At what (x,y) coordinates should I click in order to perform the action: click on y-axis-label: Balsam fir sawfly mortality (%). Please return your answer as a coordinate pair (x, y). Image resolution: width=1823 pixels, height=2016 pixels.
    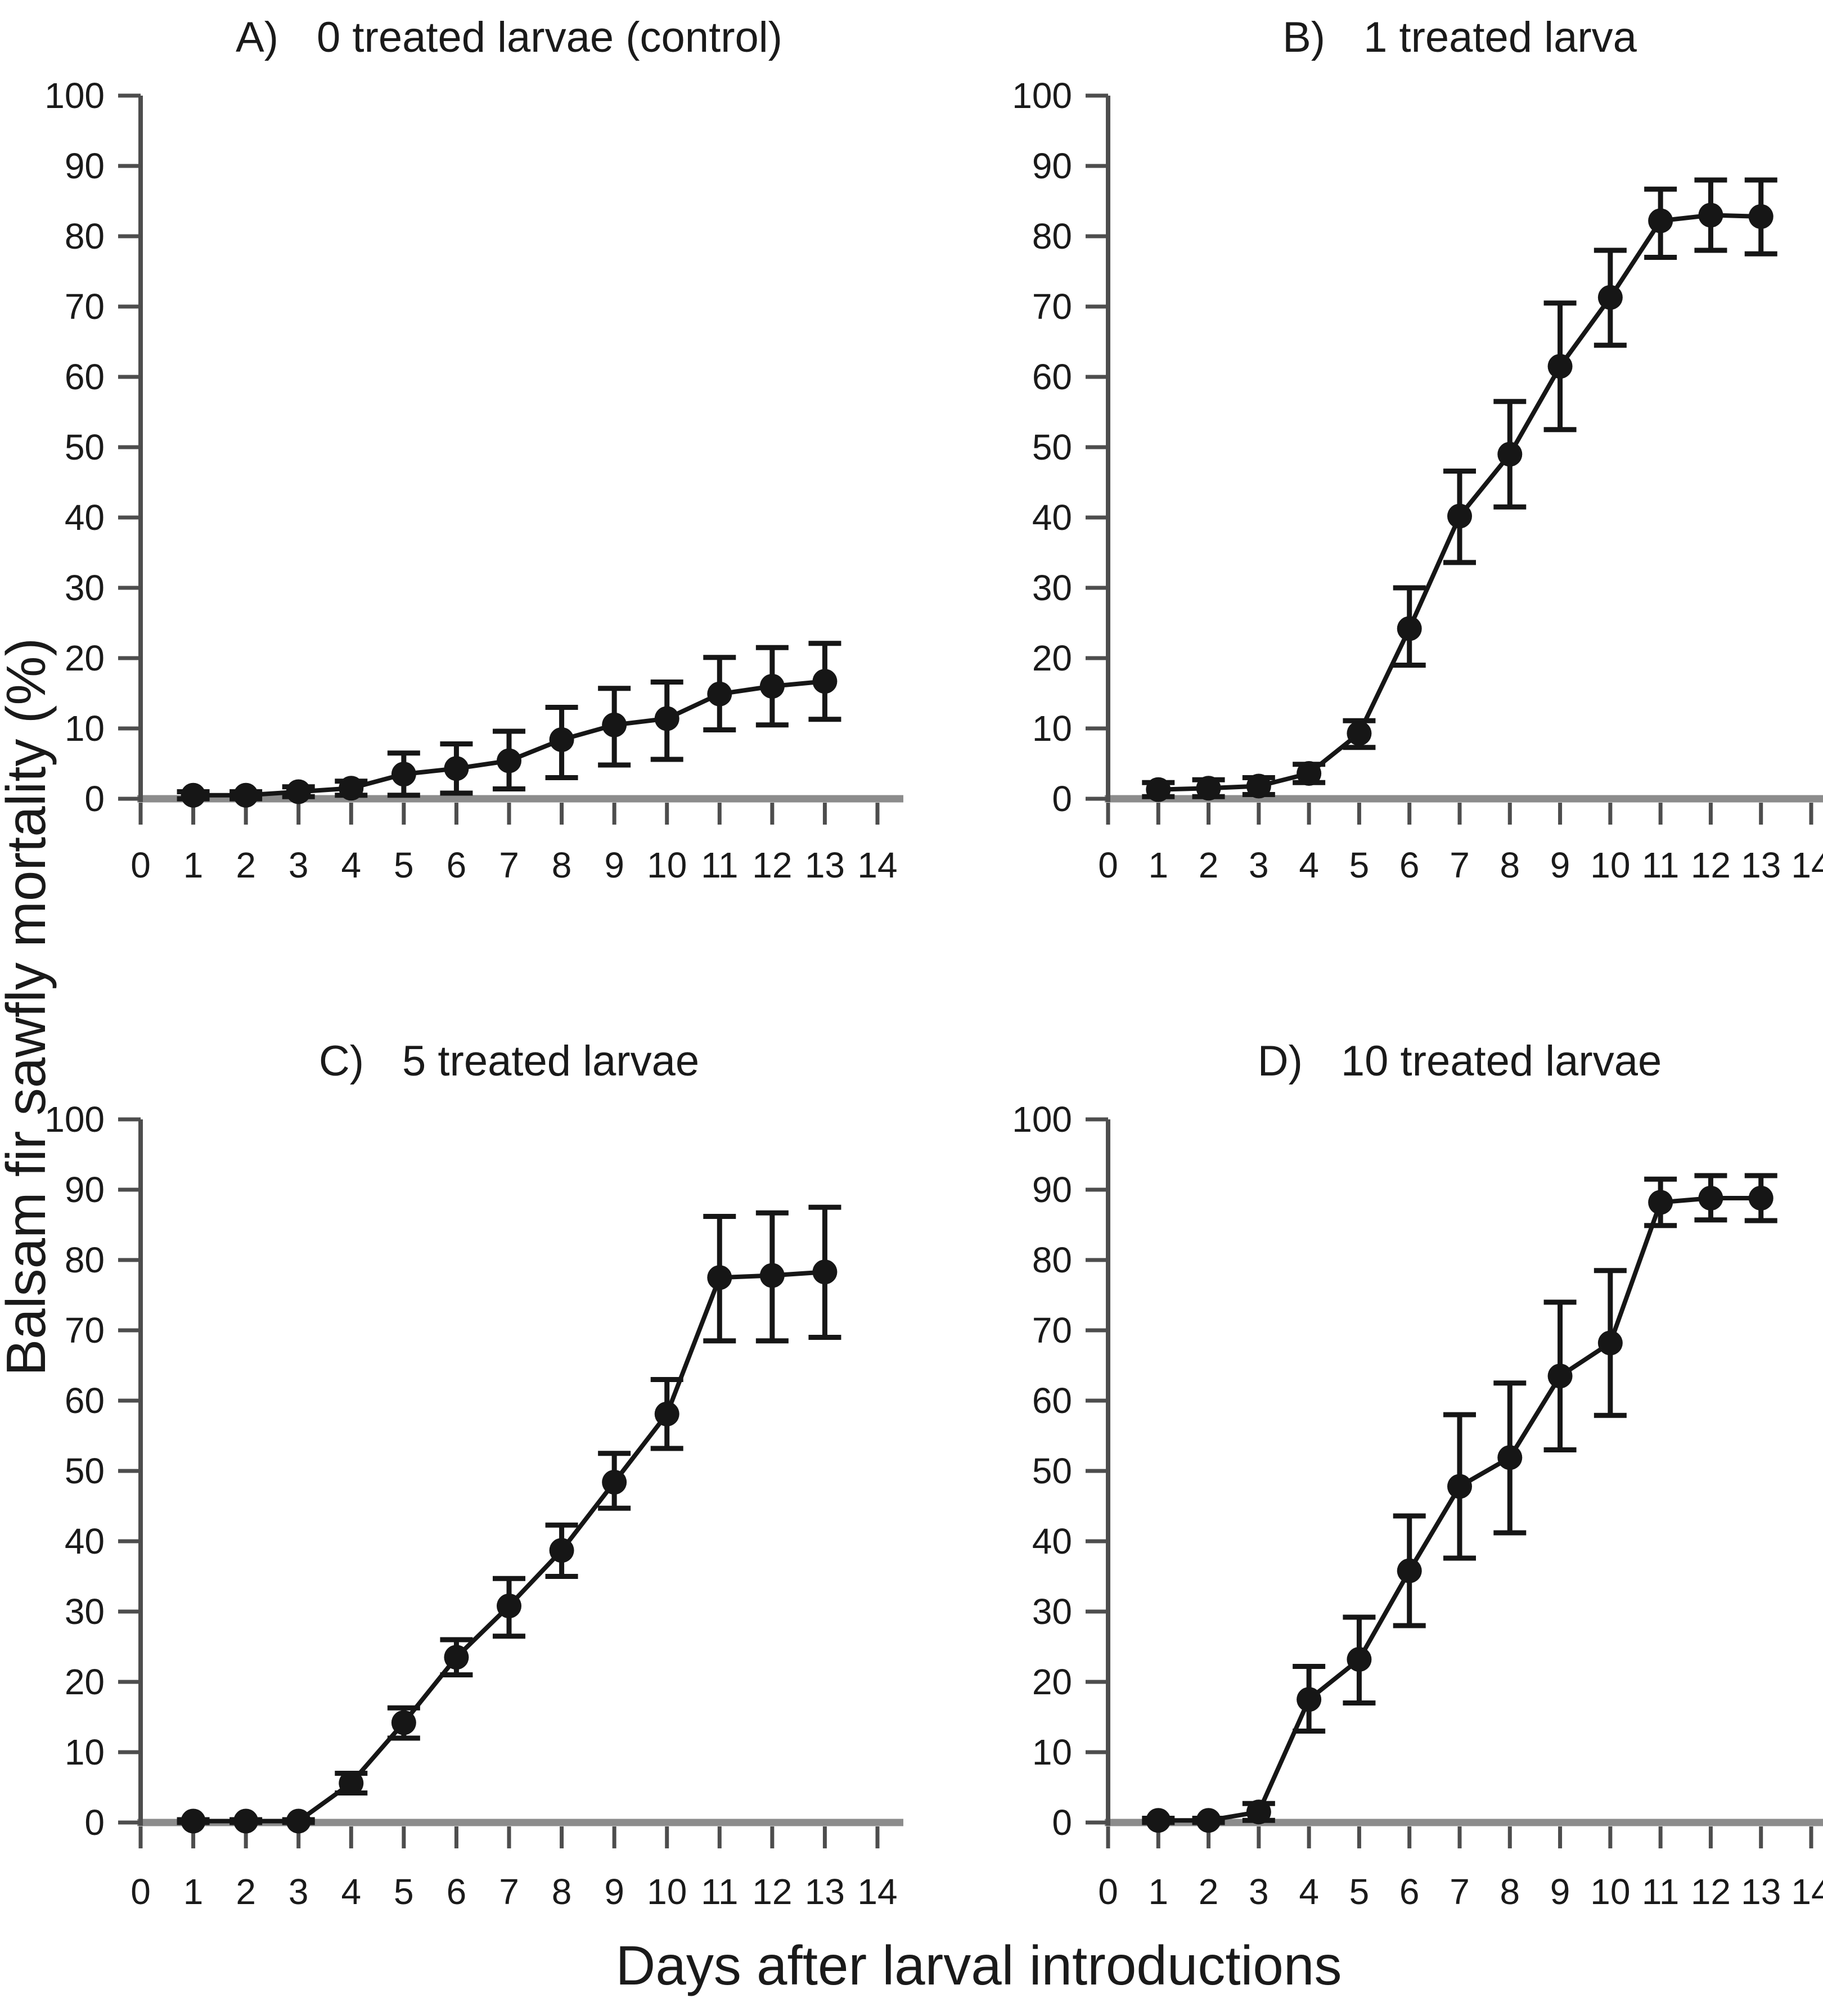
    Looking at the image, I should click on (29, 1007).